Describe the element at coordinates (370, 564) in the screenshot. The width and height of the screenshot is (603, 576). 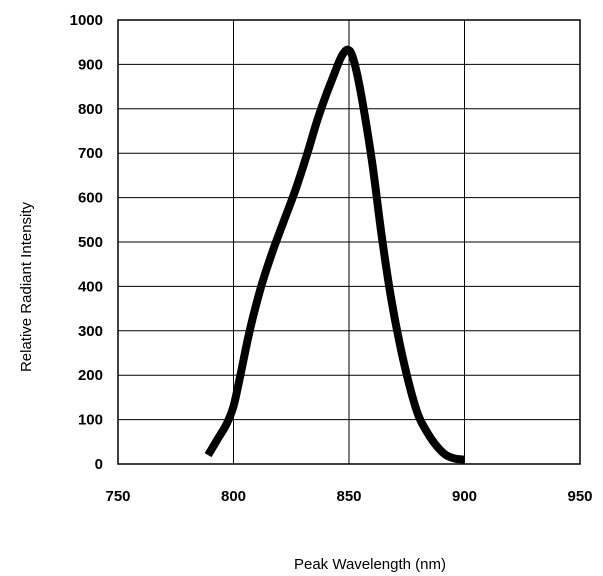
I see `x-axis-label: Peak Wavelength (nm)` at that location.